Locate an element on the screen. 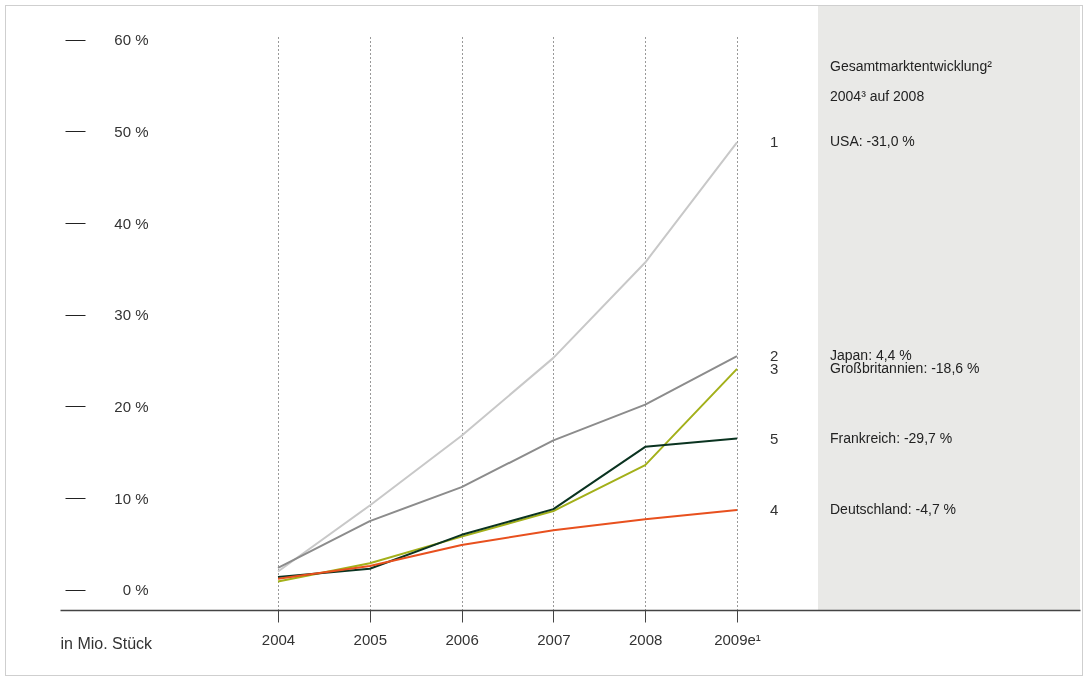 This screenshot has height=681, width=1088. text: Frankreich: -29,7 % is located at coordinates (891, 437).